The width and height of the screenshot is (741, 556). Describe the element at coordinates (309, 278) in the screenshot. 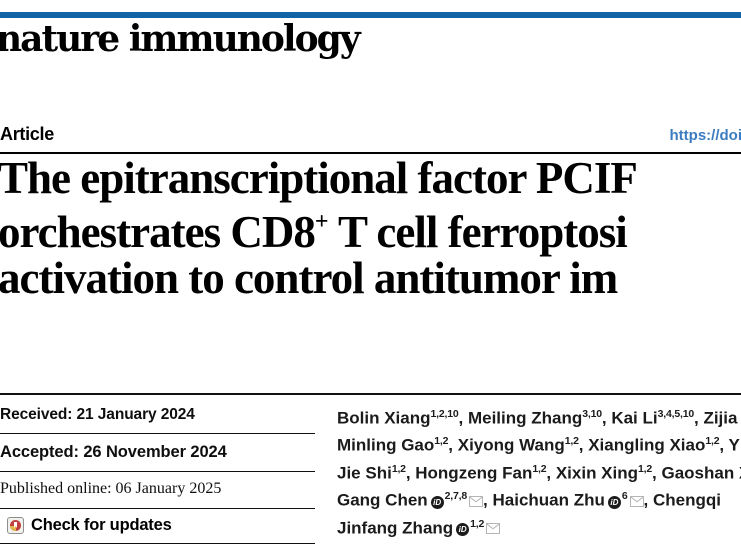

I see `title-line-3: activation to control antitumor im` at that location.